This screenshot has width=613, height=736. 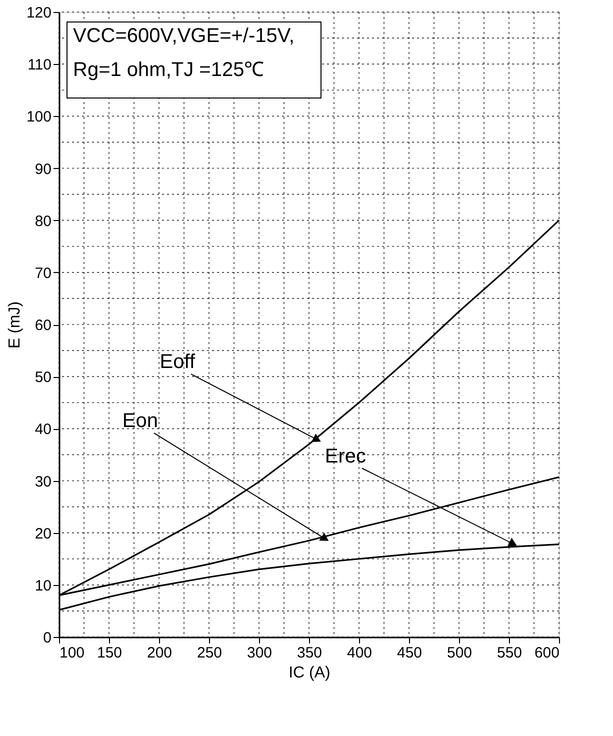 I want to click on x-tick-label: 250, so click(x=209, y=653).